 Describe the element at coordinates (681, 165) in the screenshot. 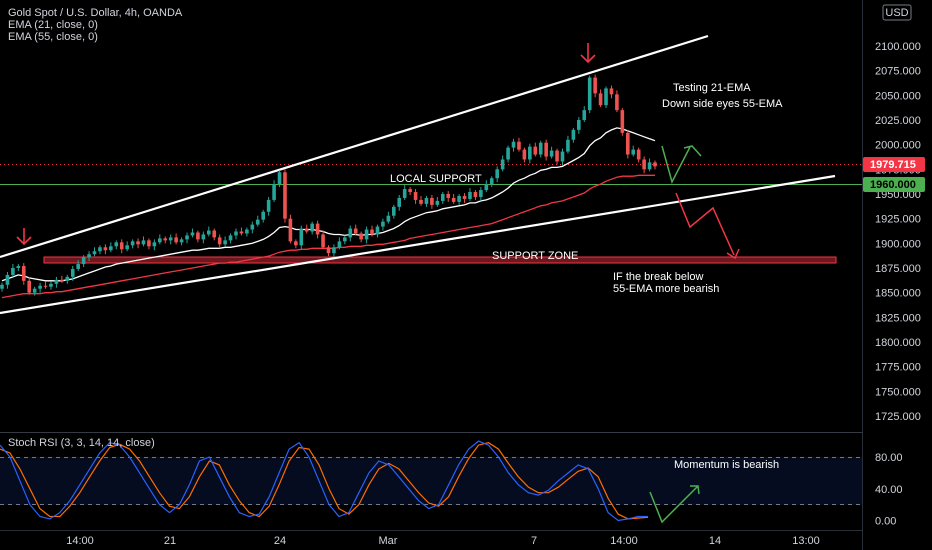

I see `green-up-arrow` at that location.